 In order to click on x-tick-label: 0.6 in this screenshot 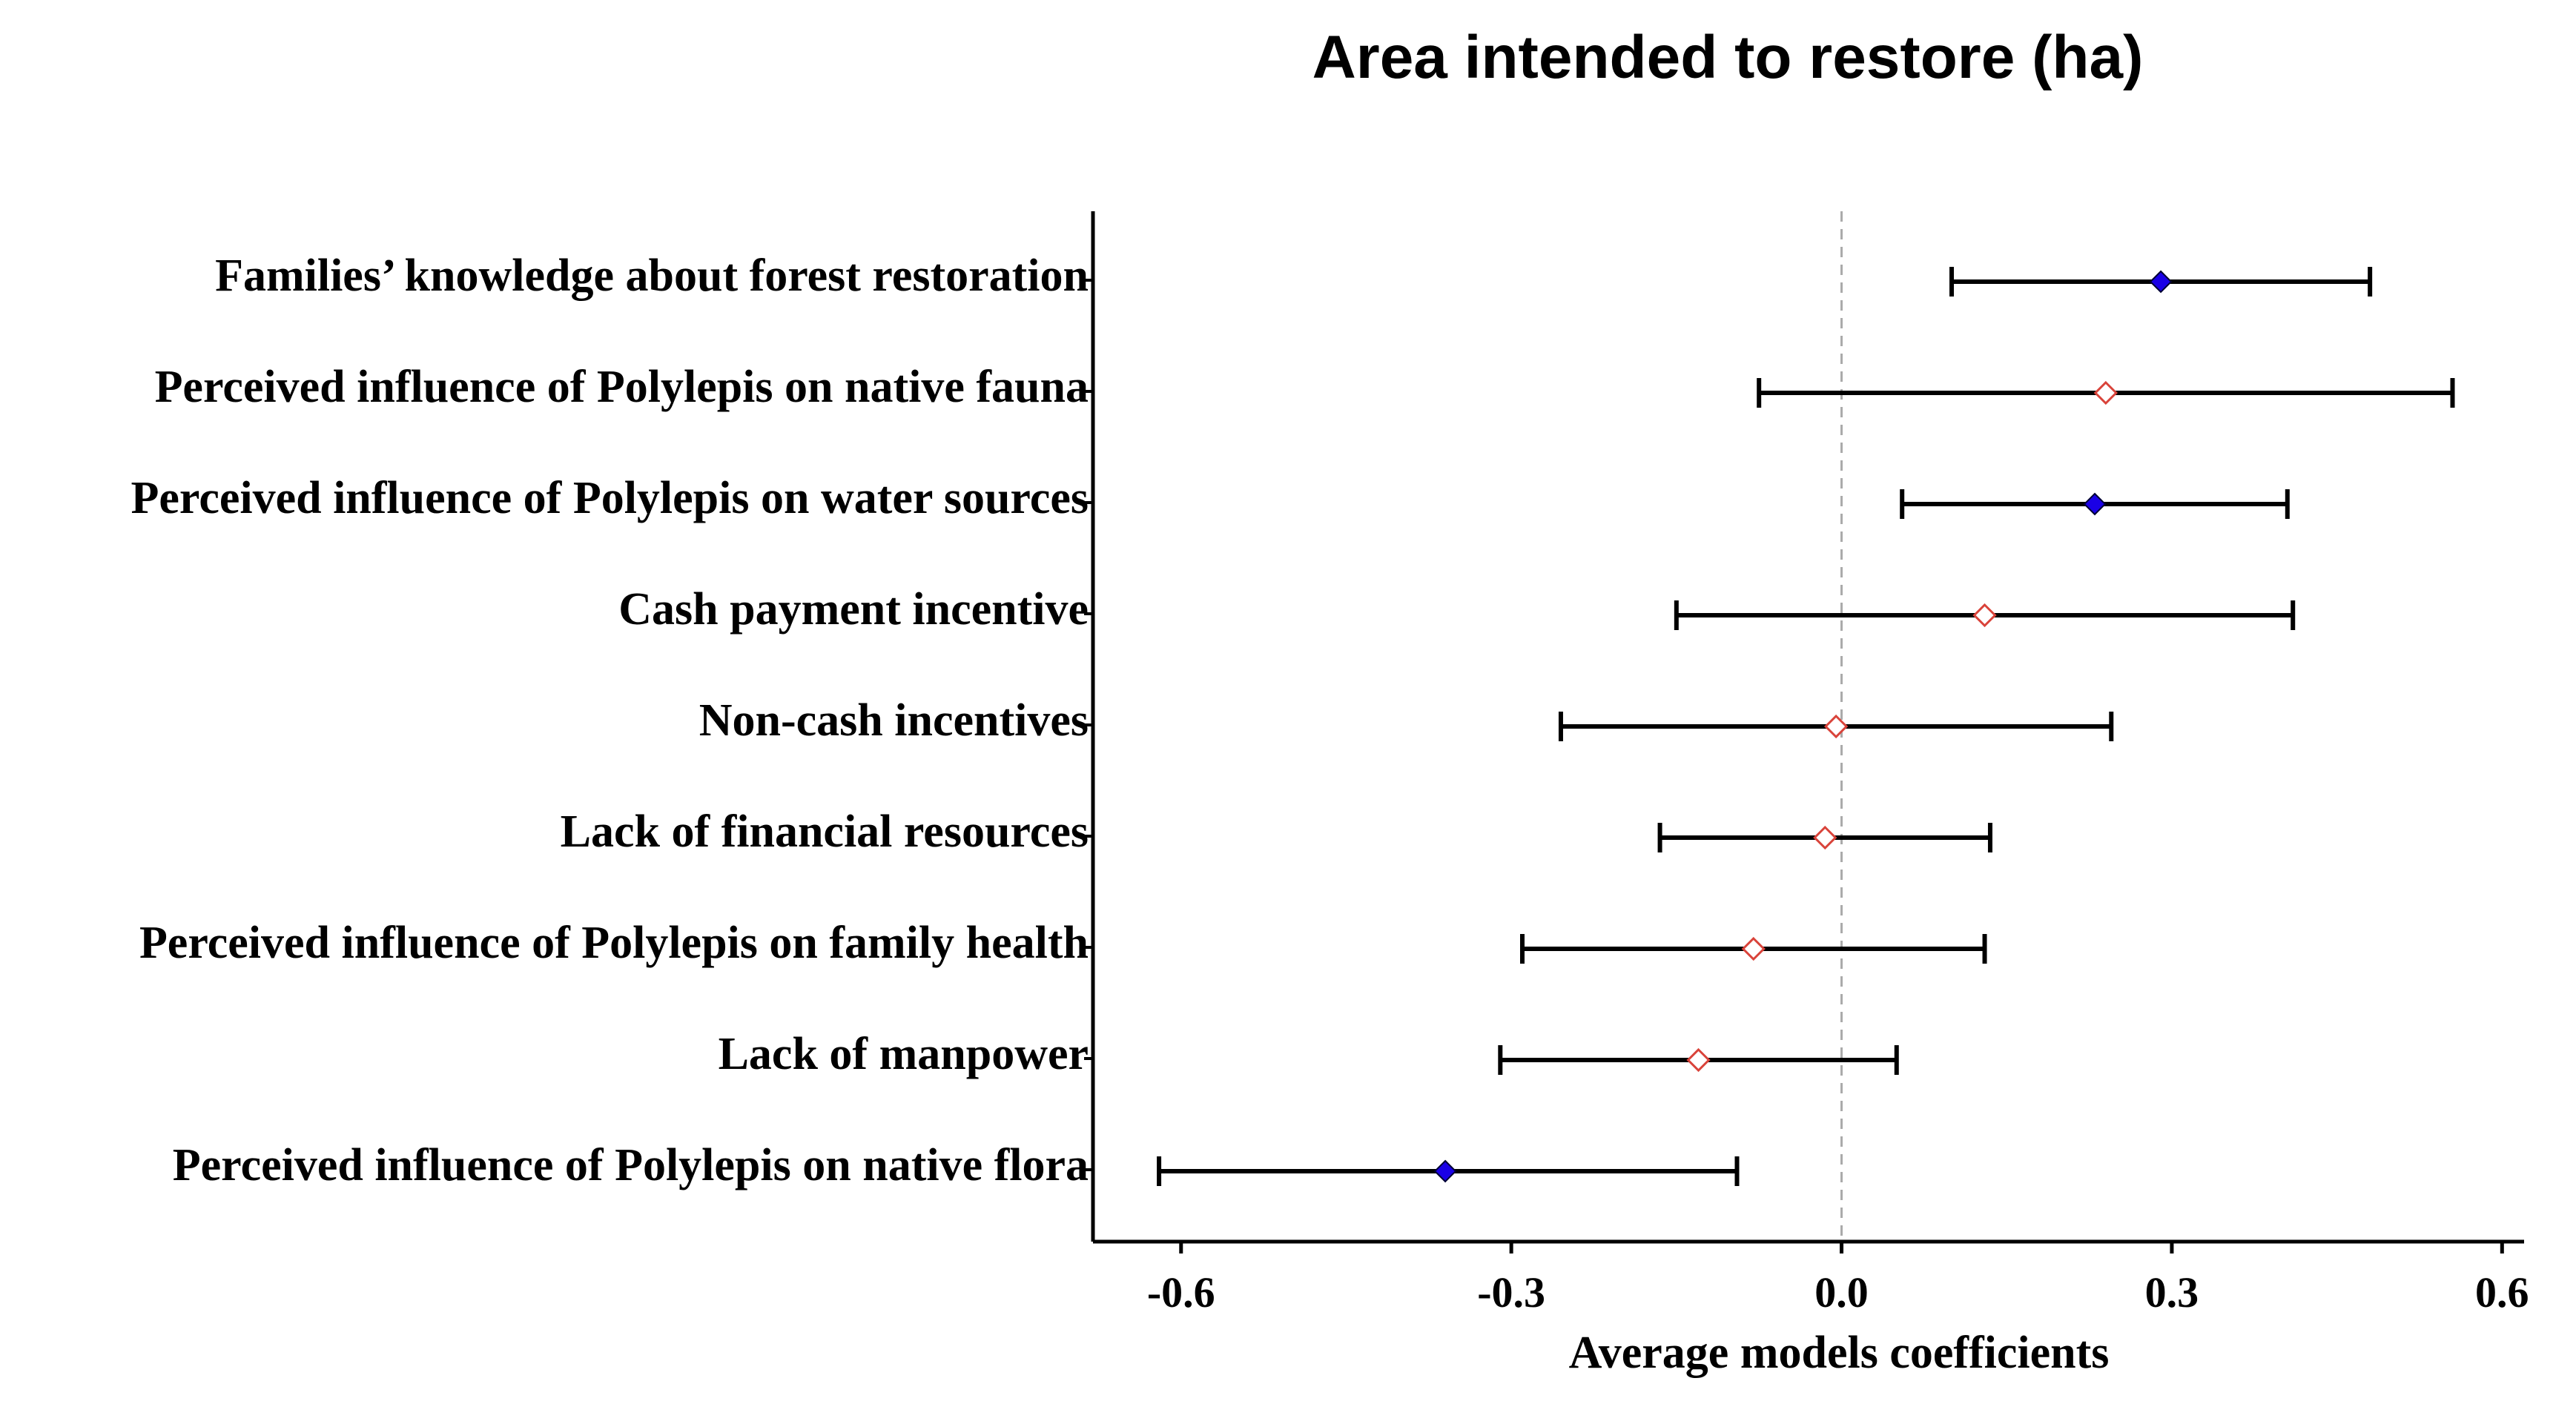, I will do `click(2502, 1292)`.